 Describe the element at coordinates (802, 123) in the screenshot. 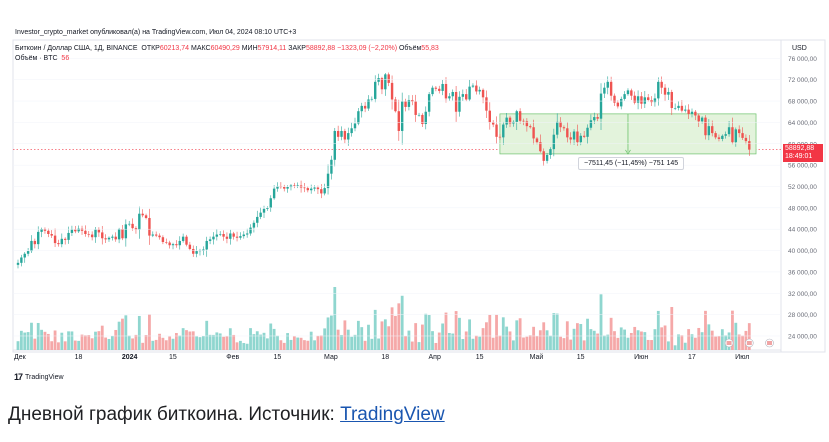

I see `y-tick-label: 64 000,00` at that location.